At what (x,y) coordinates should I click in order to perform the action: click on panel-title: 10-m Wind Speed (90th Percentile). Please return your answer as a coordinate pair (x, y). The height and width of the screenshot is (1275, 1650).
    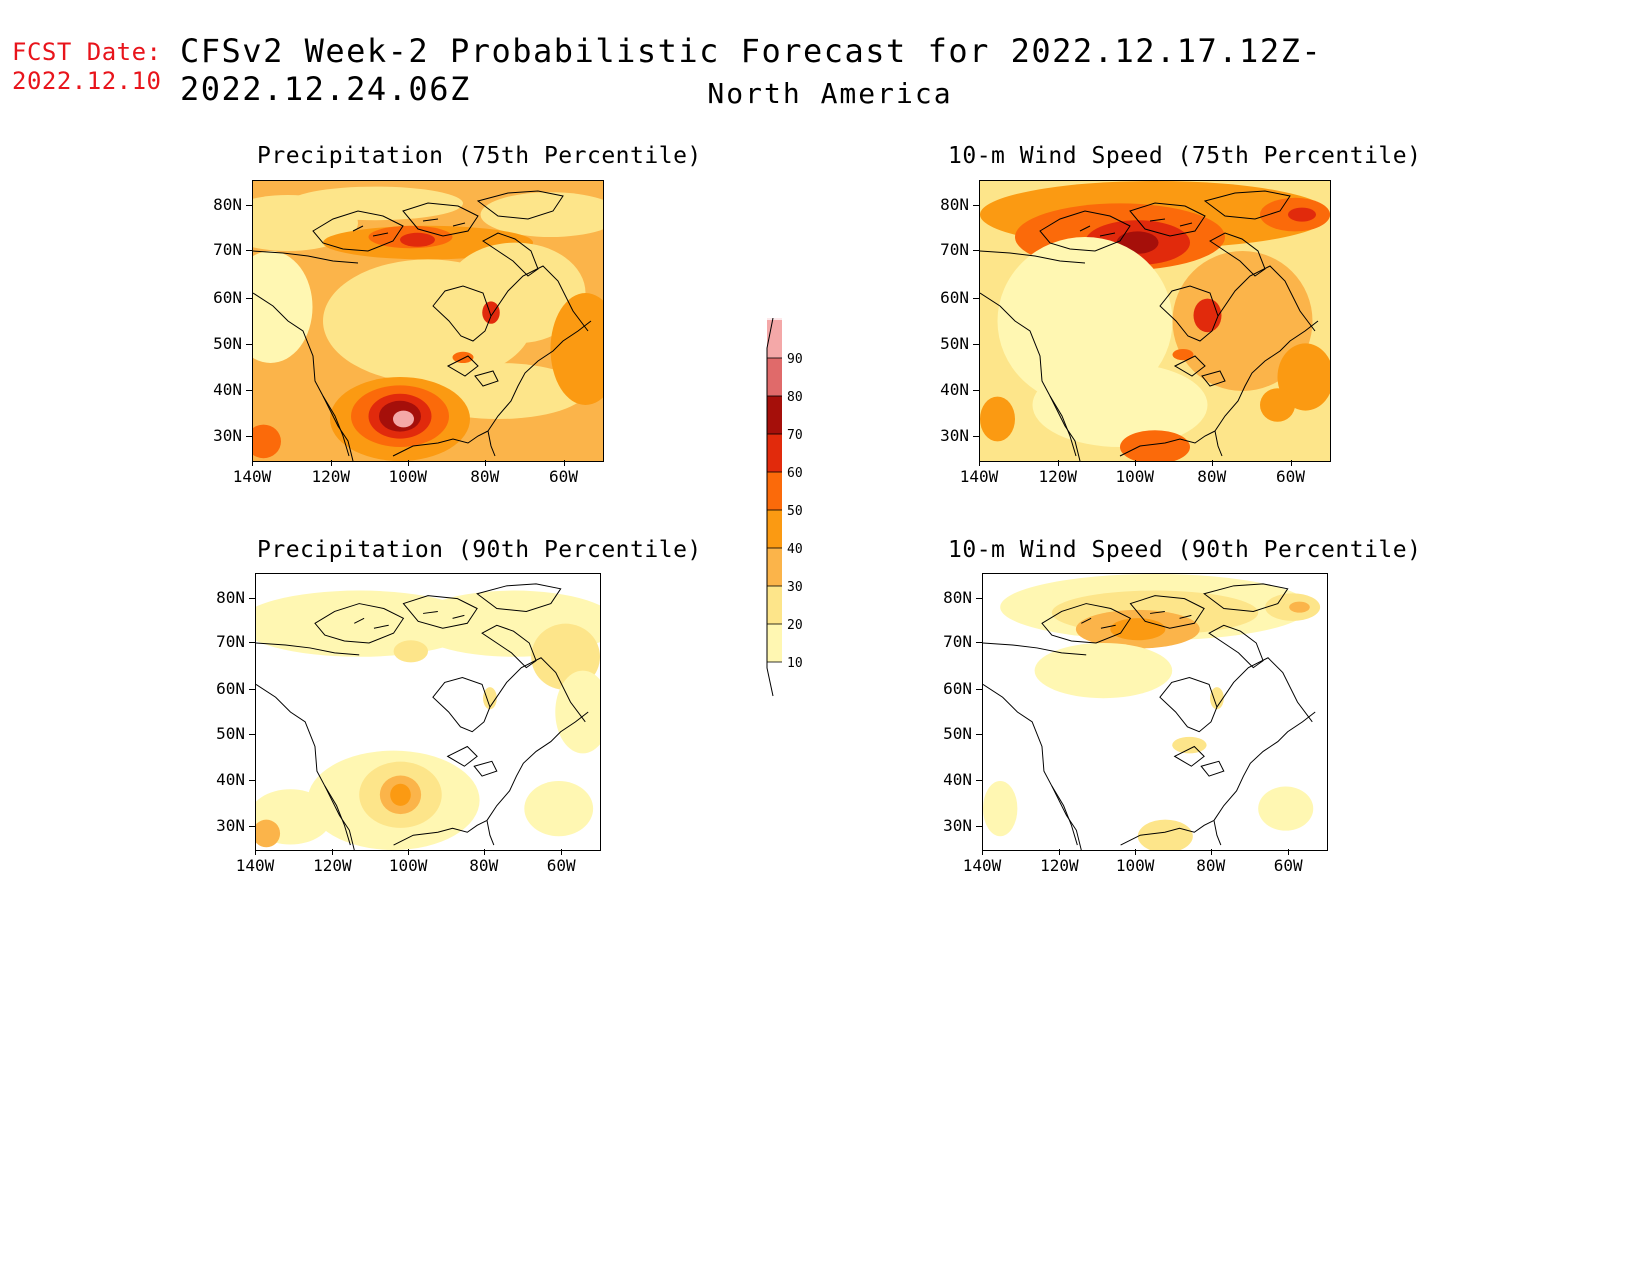
    Looking at the image, I should click on (1185, 550).